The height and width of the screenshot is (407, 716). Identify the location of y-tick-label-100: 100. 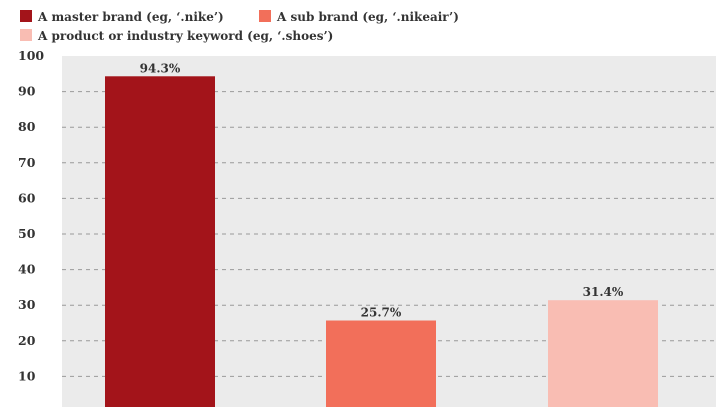
(31, 55).